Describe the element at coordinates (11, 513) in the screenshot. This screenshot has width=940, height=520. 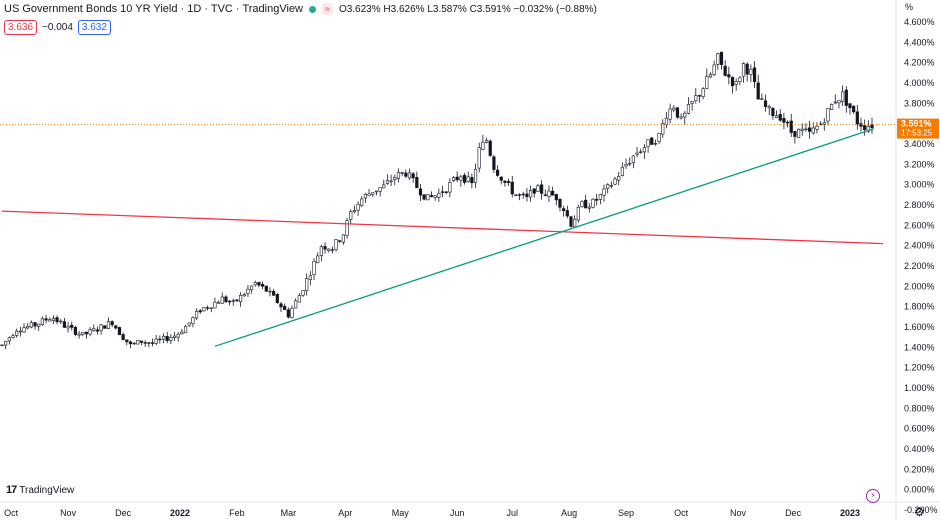
I see `x-tick-label: Oct` at that location.